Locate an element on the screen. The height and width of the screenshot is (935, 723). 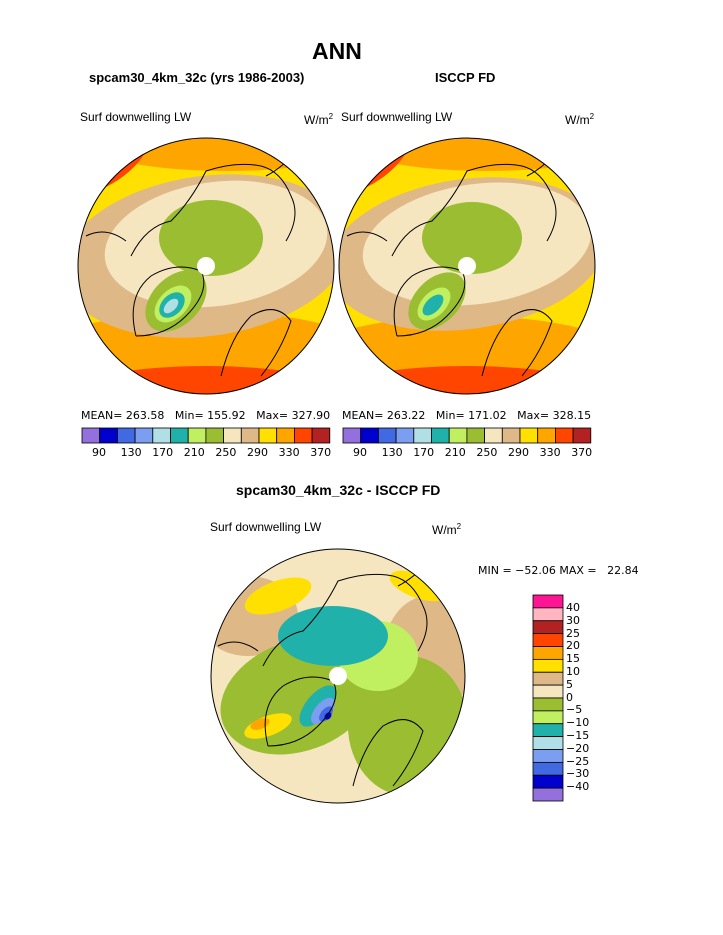
colorbar-tick-label: 290 is located at coordinates (257, 452).